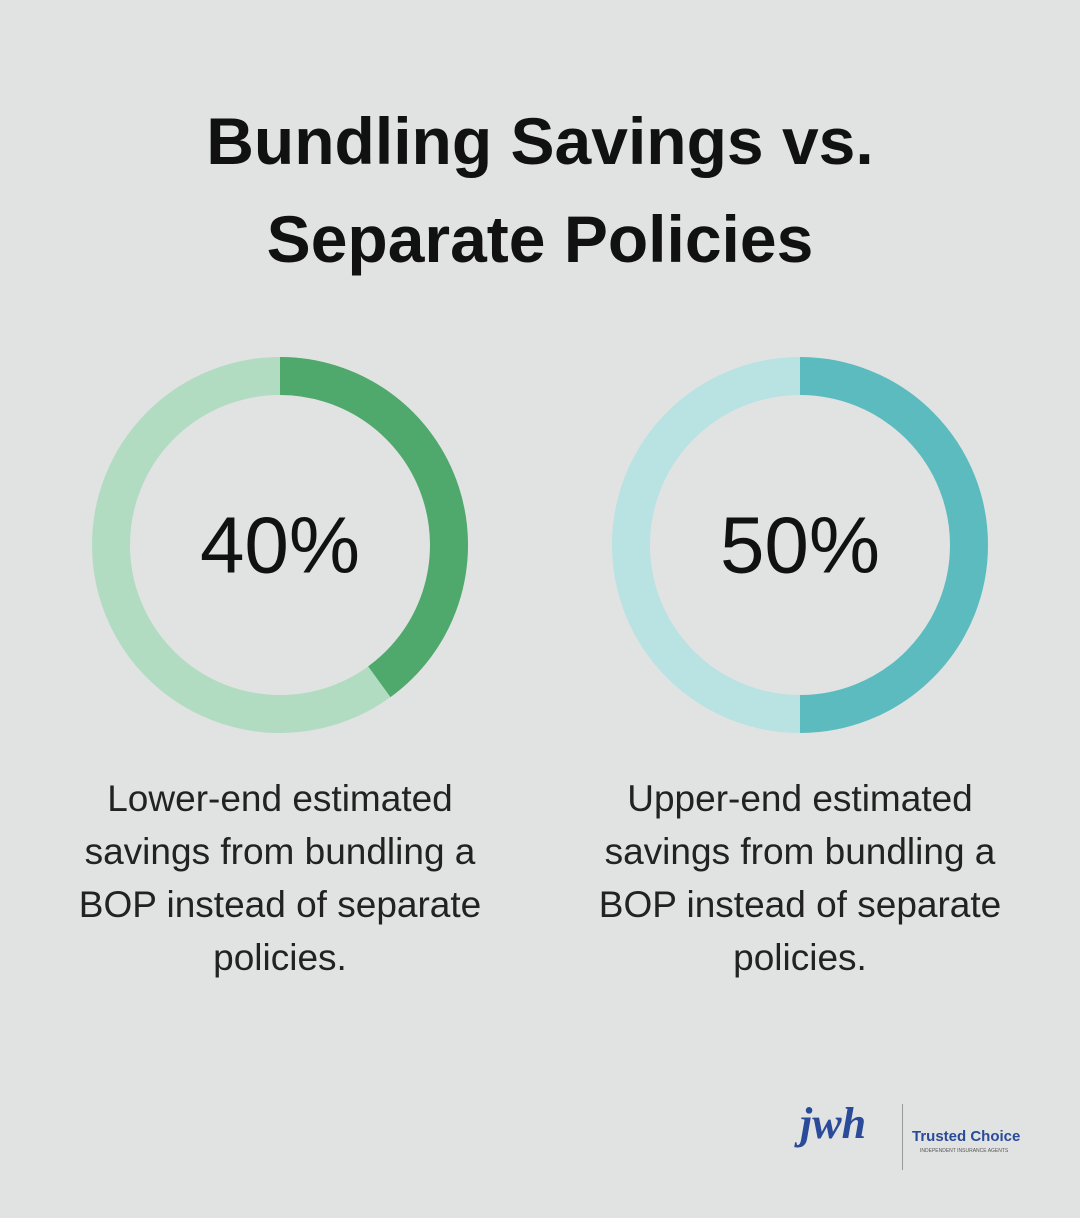 Image resolution: width=1080 pixels, height=1218 pixels. What do you see at coordinates (902, 1137) in the screenshot?
I see `logo-divider` at bounding box center [902, 1137].